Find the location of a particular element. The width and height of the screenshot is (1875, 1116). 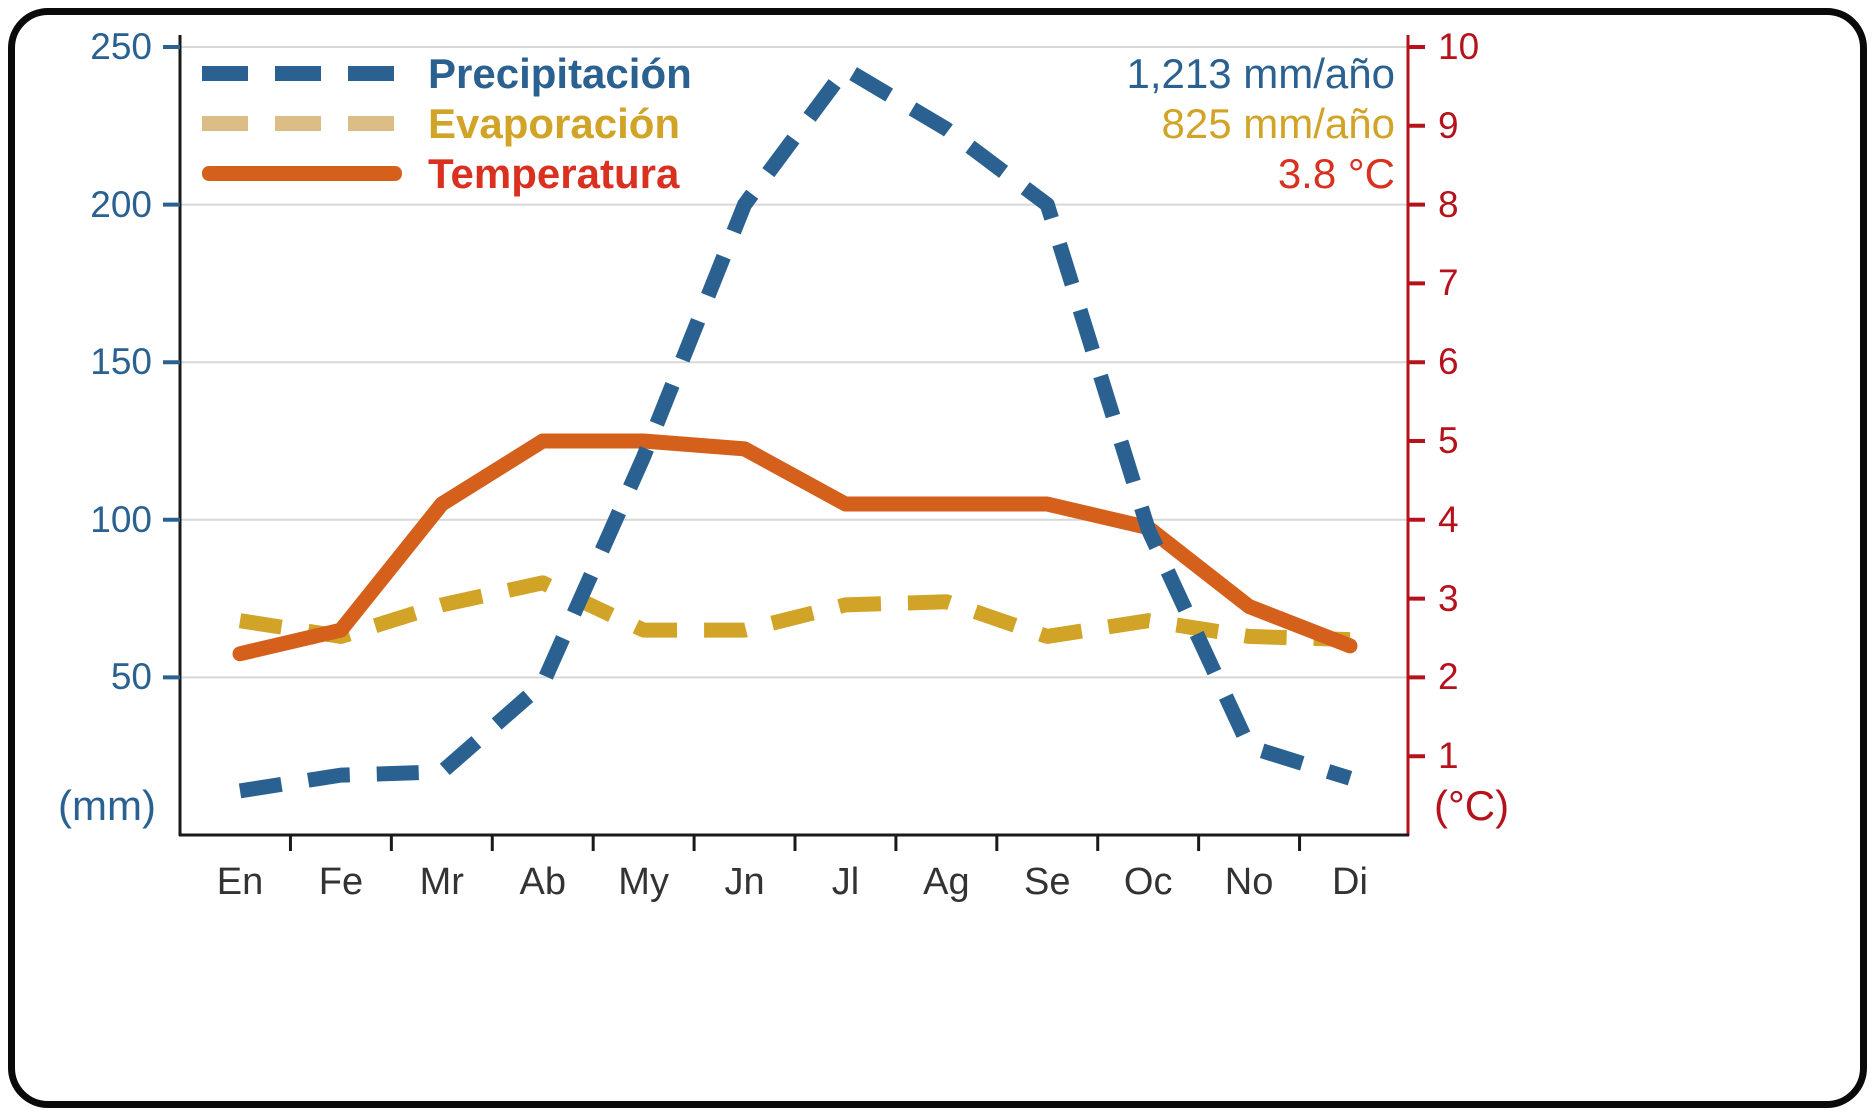

evaporation-line-swatch is located at coordinates (302, 123).